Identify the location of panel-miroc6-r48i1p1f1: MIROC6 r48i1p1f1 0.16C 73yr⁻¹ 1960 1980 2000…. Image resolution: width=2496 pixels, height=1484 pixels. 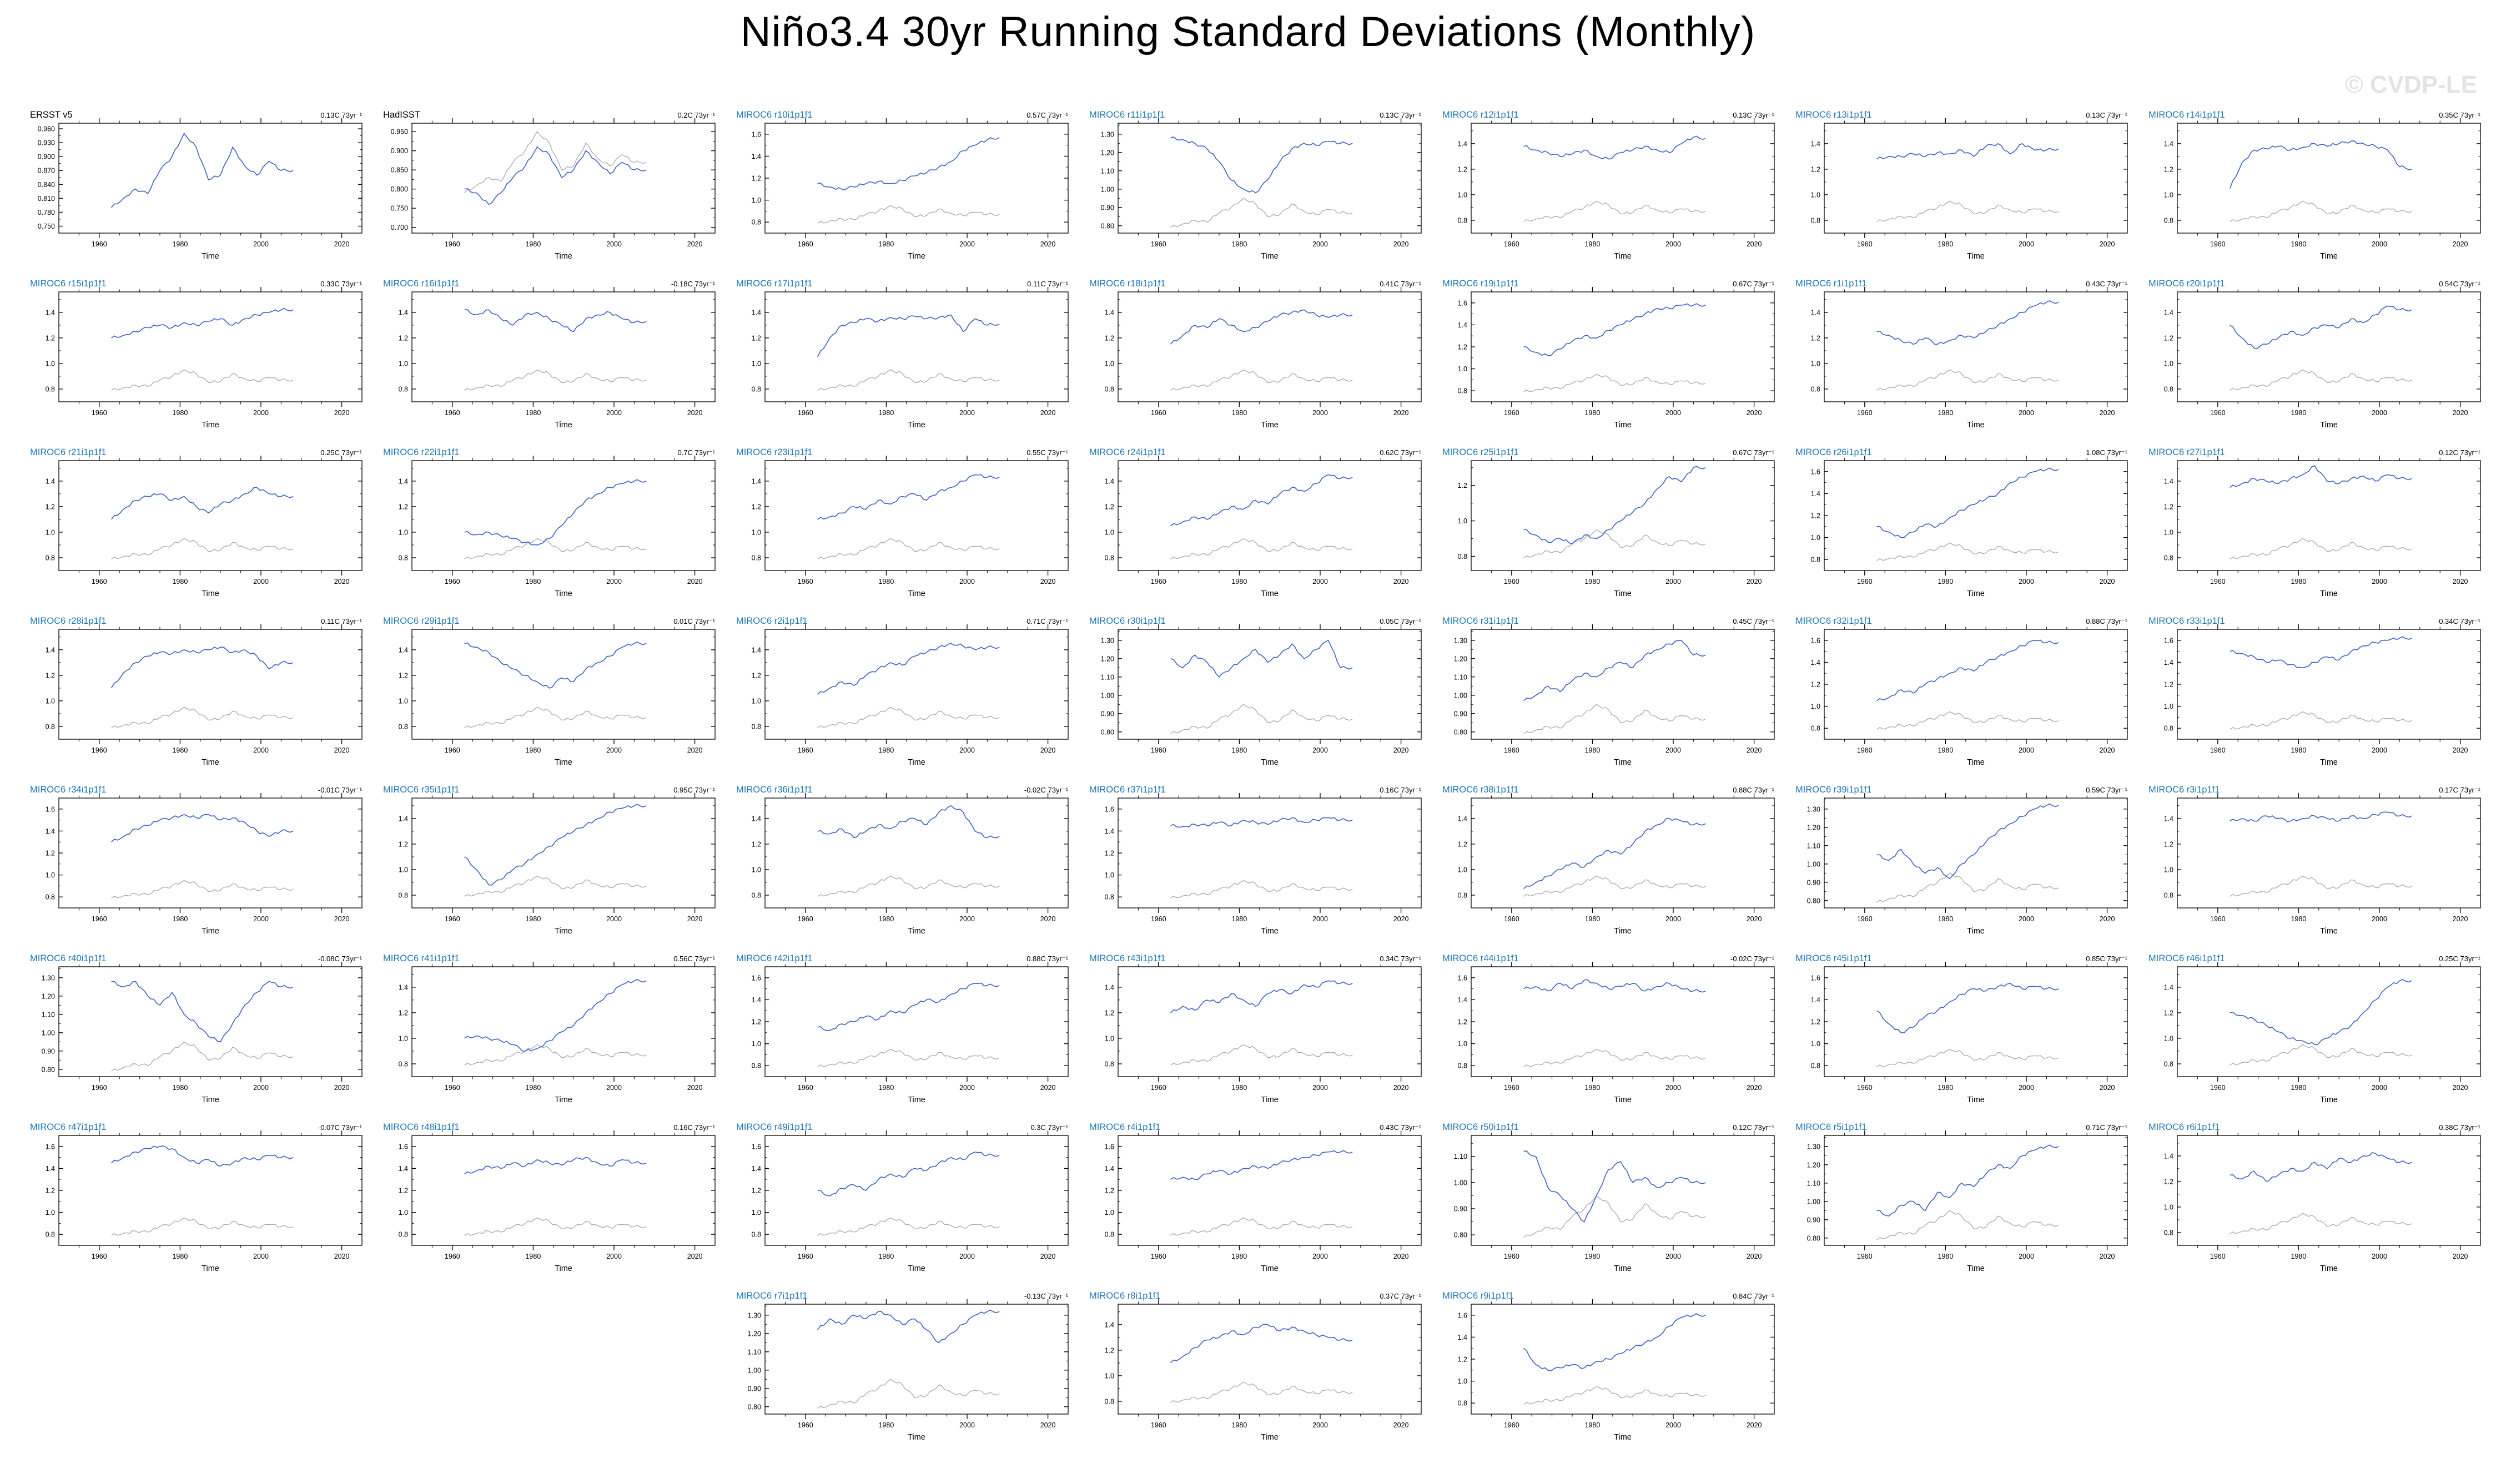
(553, 1204).